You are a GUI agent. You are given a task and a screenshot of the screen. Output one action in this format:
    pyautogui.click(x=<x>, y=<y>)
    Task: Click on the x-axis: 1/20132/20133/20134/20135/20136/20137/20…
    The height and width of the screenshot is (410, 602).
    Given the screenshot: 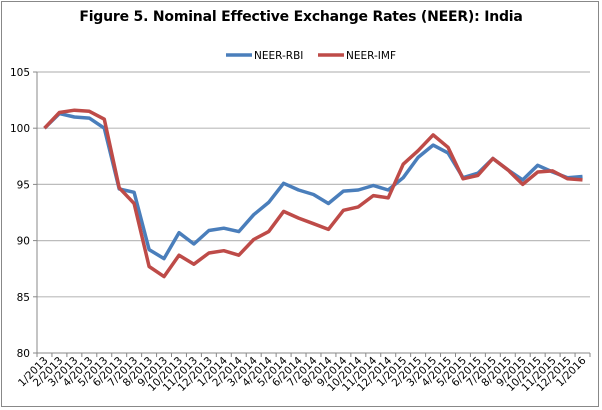 What is the action you would take?
    pyautogui.click(x=303, y=373)
    